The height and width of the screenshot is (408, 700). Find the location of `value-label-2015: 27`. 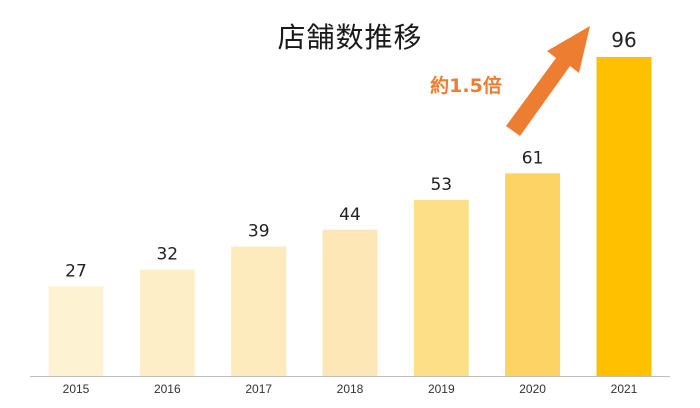

value-label-2015: 27 is located at coordinates (76, 271).